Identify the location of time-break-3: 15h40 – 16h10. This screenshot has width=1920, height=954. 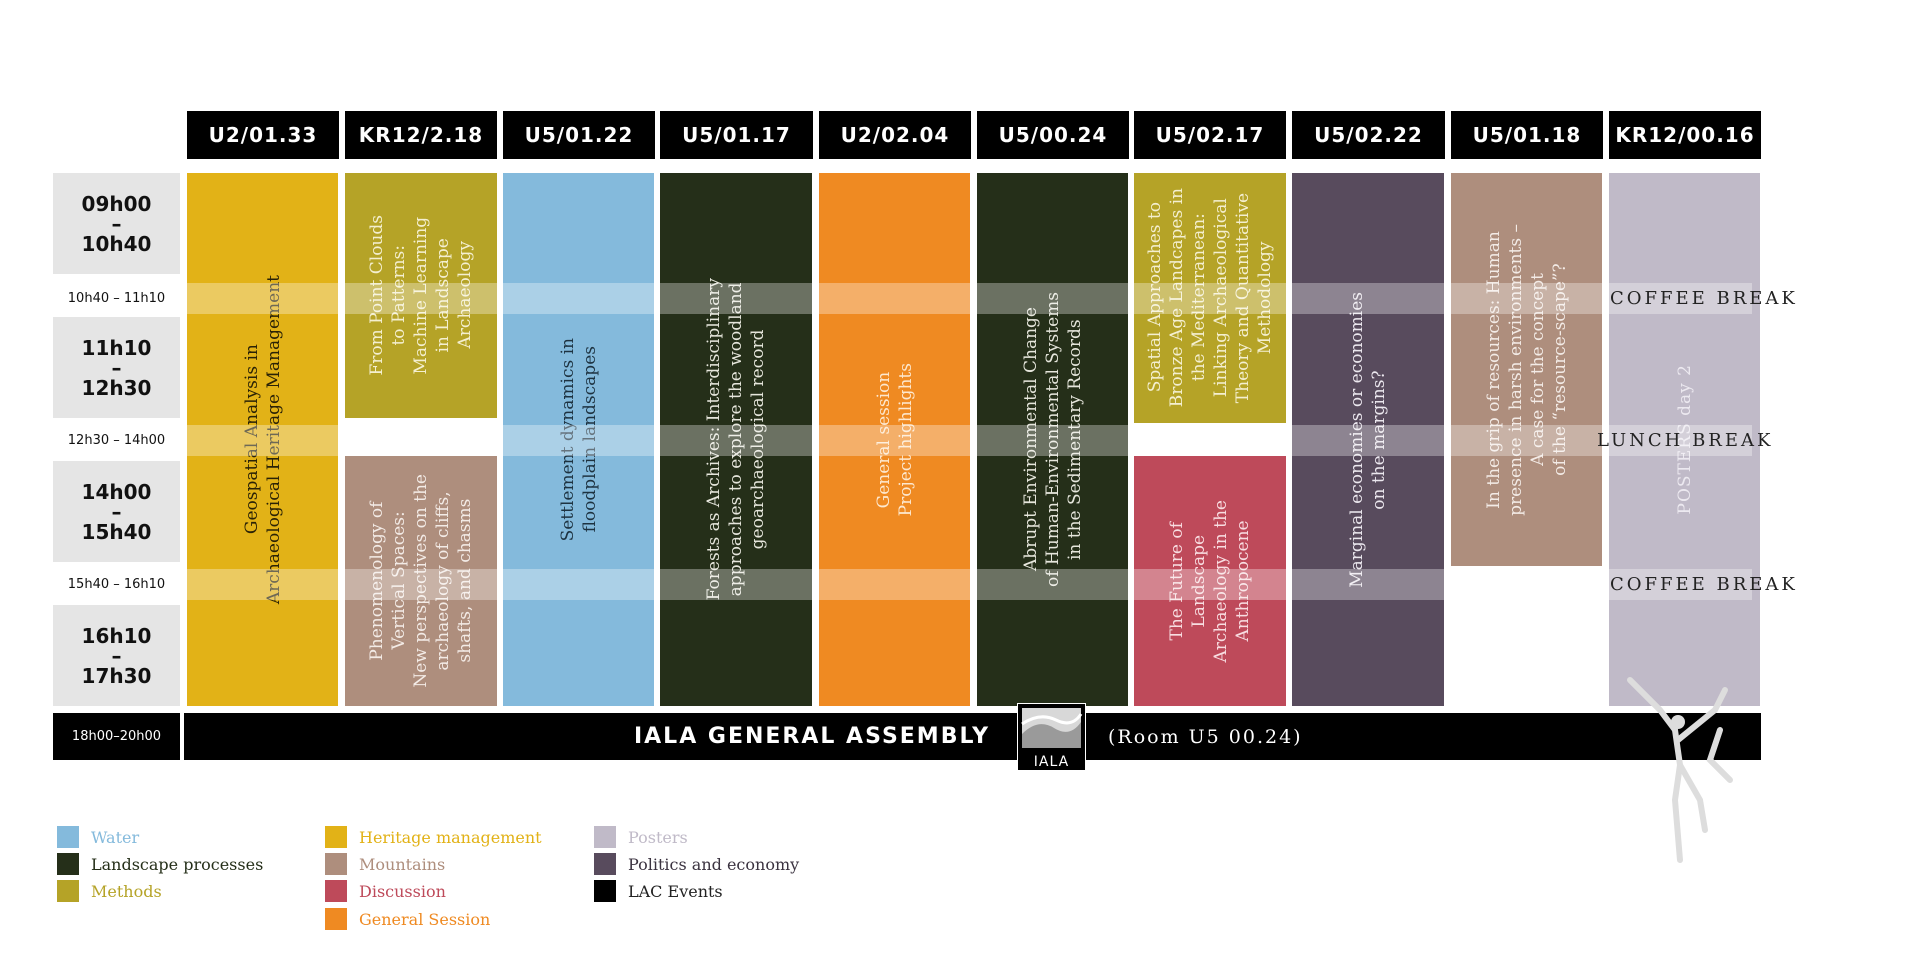
(116, 584).